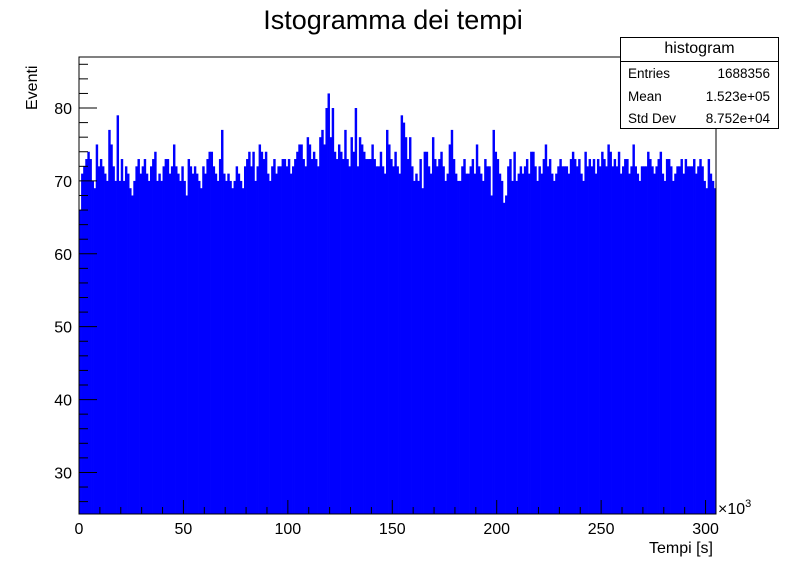 Image resolution: width=796 pixels, height=572 pixels. I want to click on stats-value: 1.523e+05, so click(737, 96).